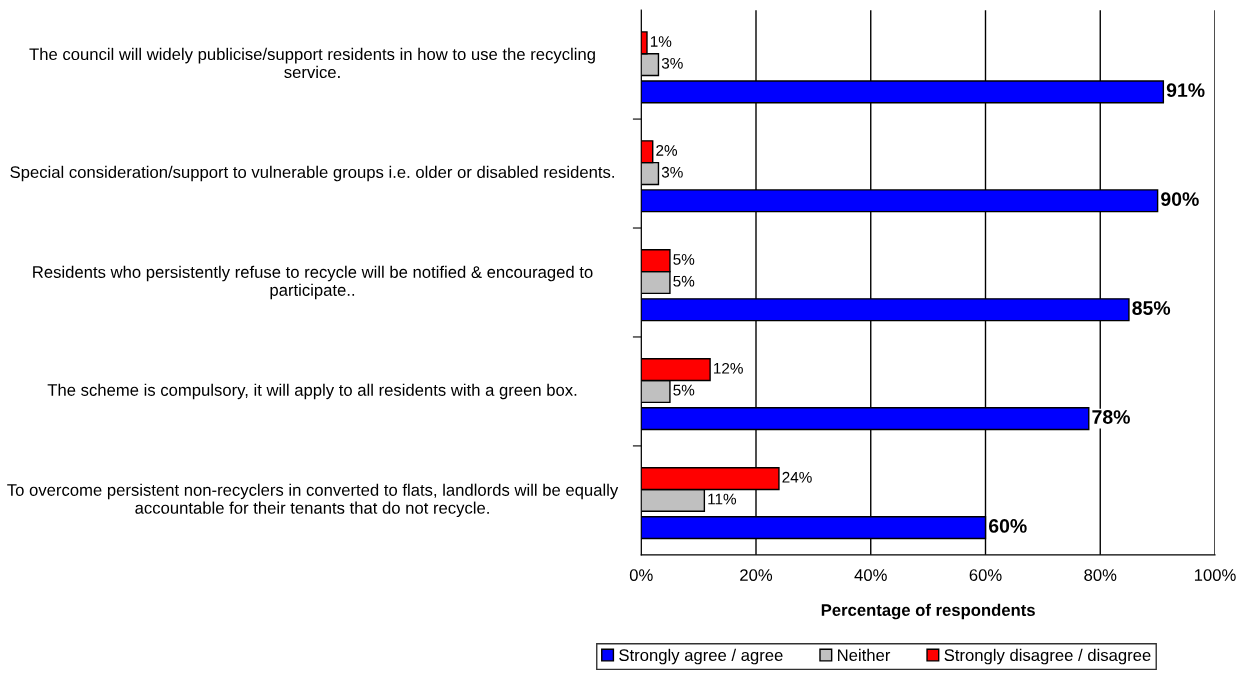 This screenshot has height=675, width=1250. I want to click on y-tick-label: To overcome persistent non-recyclers in converted to flats, landlords will be equally accountable for their tenants that do not recycle., so click(313, 500).